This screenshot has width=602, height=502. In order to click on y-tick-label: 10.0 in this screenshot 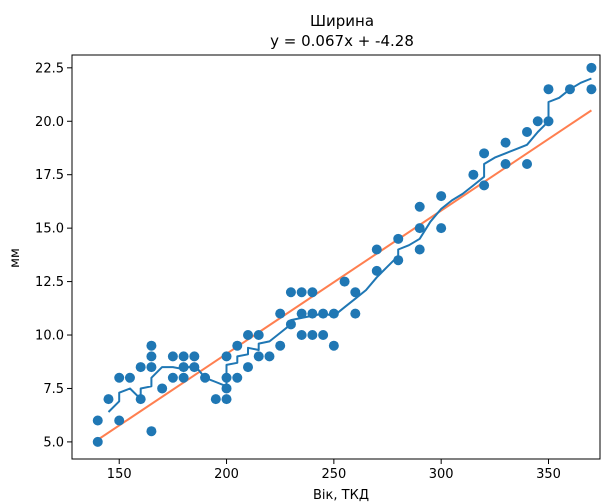, I will do `click(49, 336)`.